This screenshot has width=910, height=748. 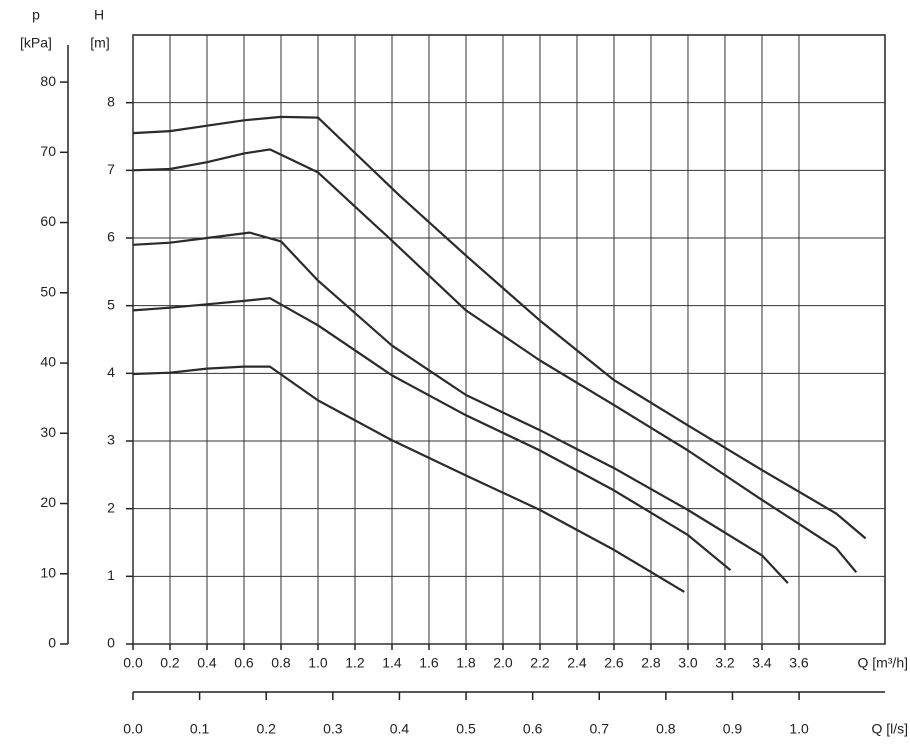 What do you see at coordinates (281, 663) in the screenshot?
I see `x-tick-label: 0.8` at bounding box center [281, 663].